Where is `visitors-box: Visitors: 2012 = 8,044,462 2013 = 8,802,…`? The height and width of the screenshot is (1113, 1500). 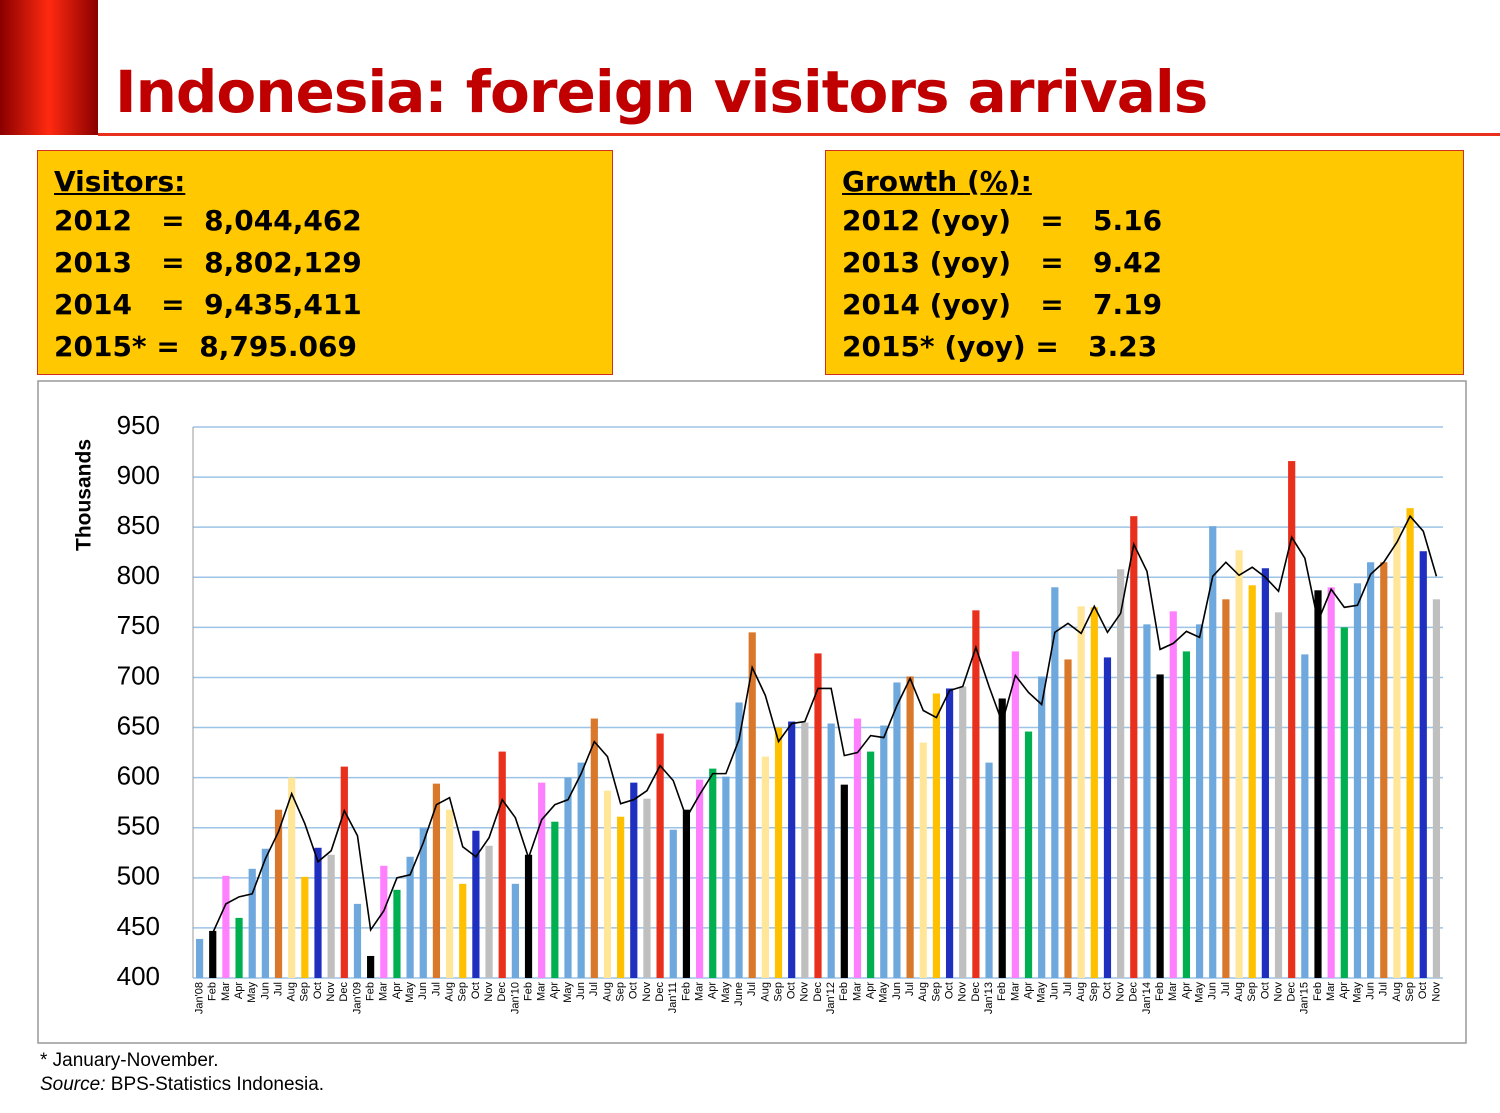
visitors-box: Visitors: 2012 = 8,044,462 2013 = 8,802,… is located at coordinates (325, 262).